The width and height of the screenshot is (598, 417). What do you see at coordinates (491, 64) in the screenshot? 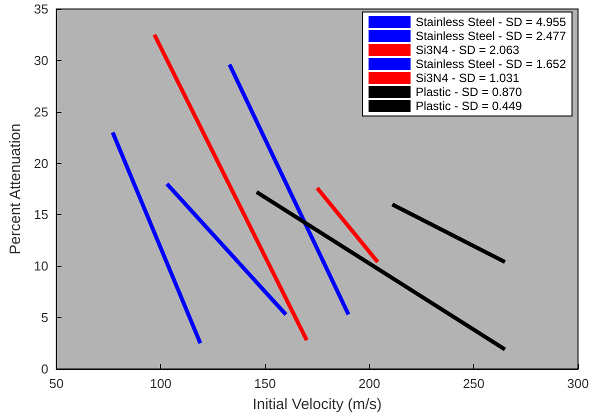
I see `legend-label: Stainless Steel - SD = 1.652` at bounding box center [491, 64].